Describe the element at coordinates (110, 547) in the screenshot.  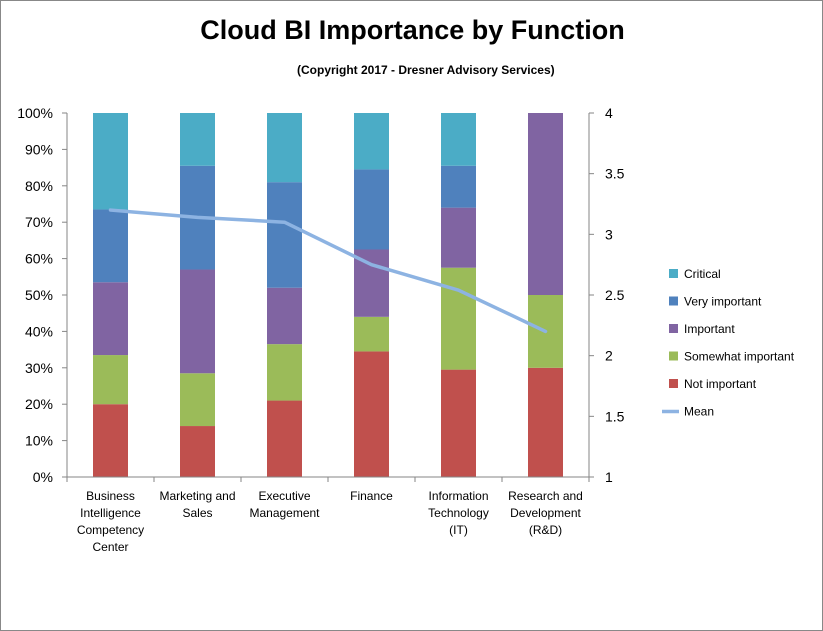
I see `x-category-label: Center` at that location.